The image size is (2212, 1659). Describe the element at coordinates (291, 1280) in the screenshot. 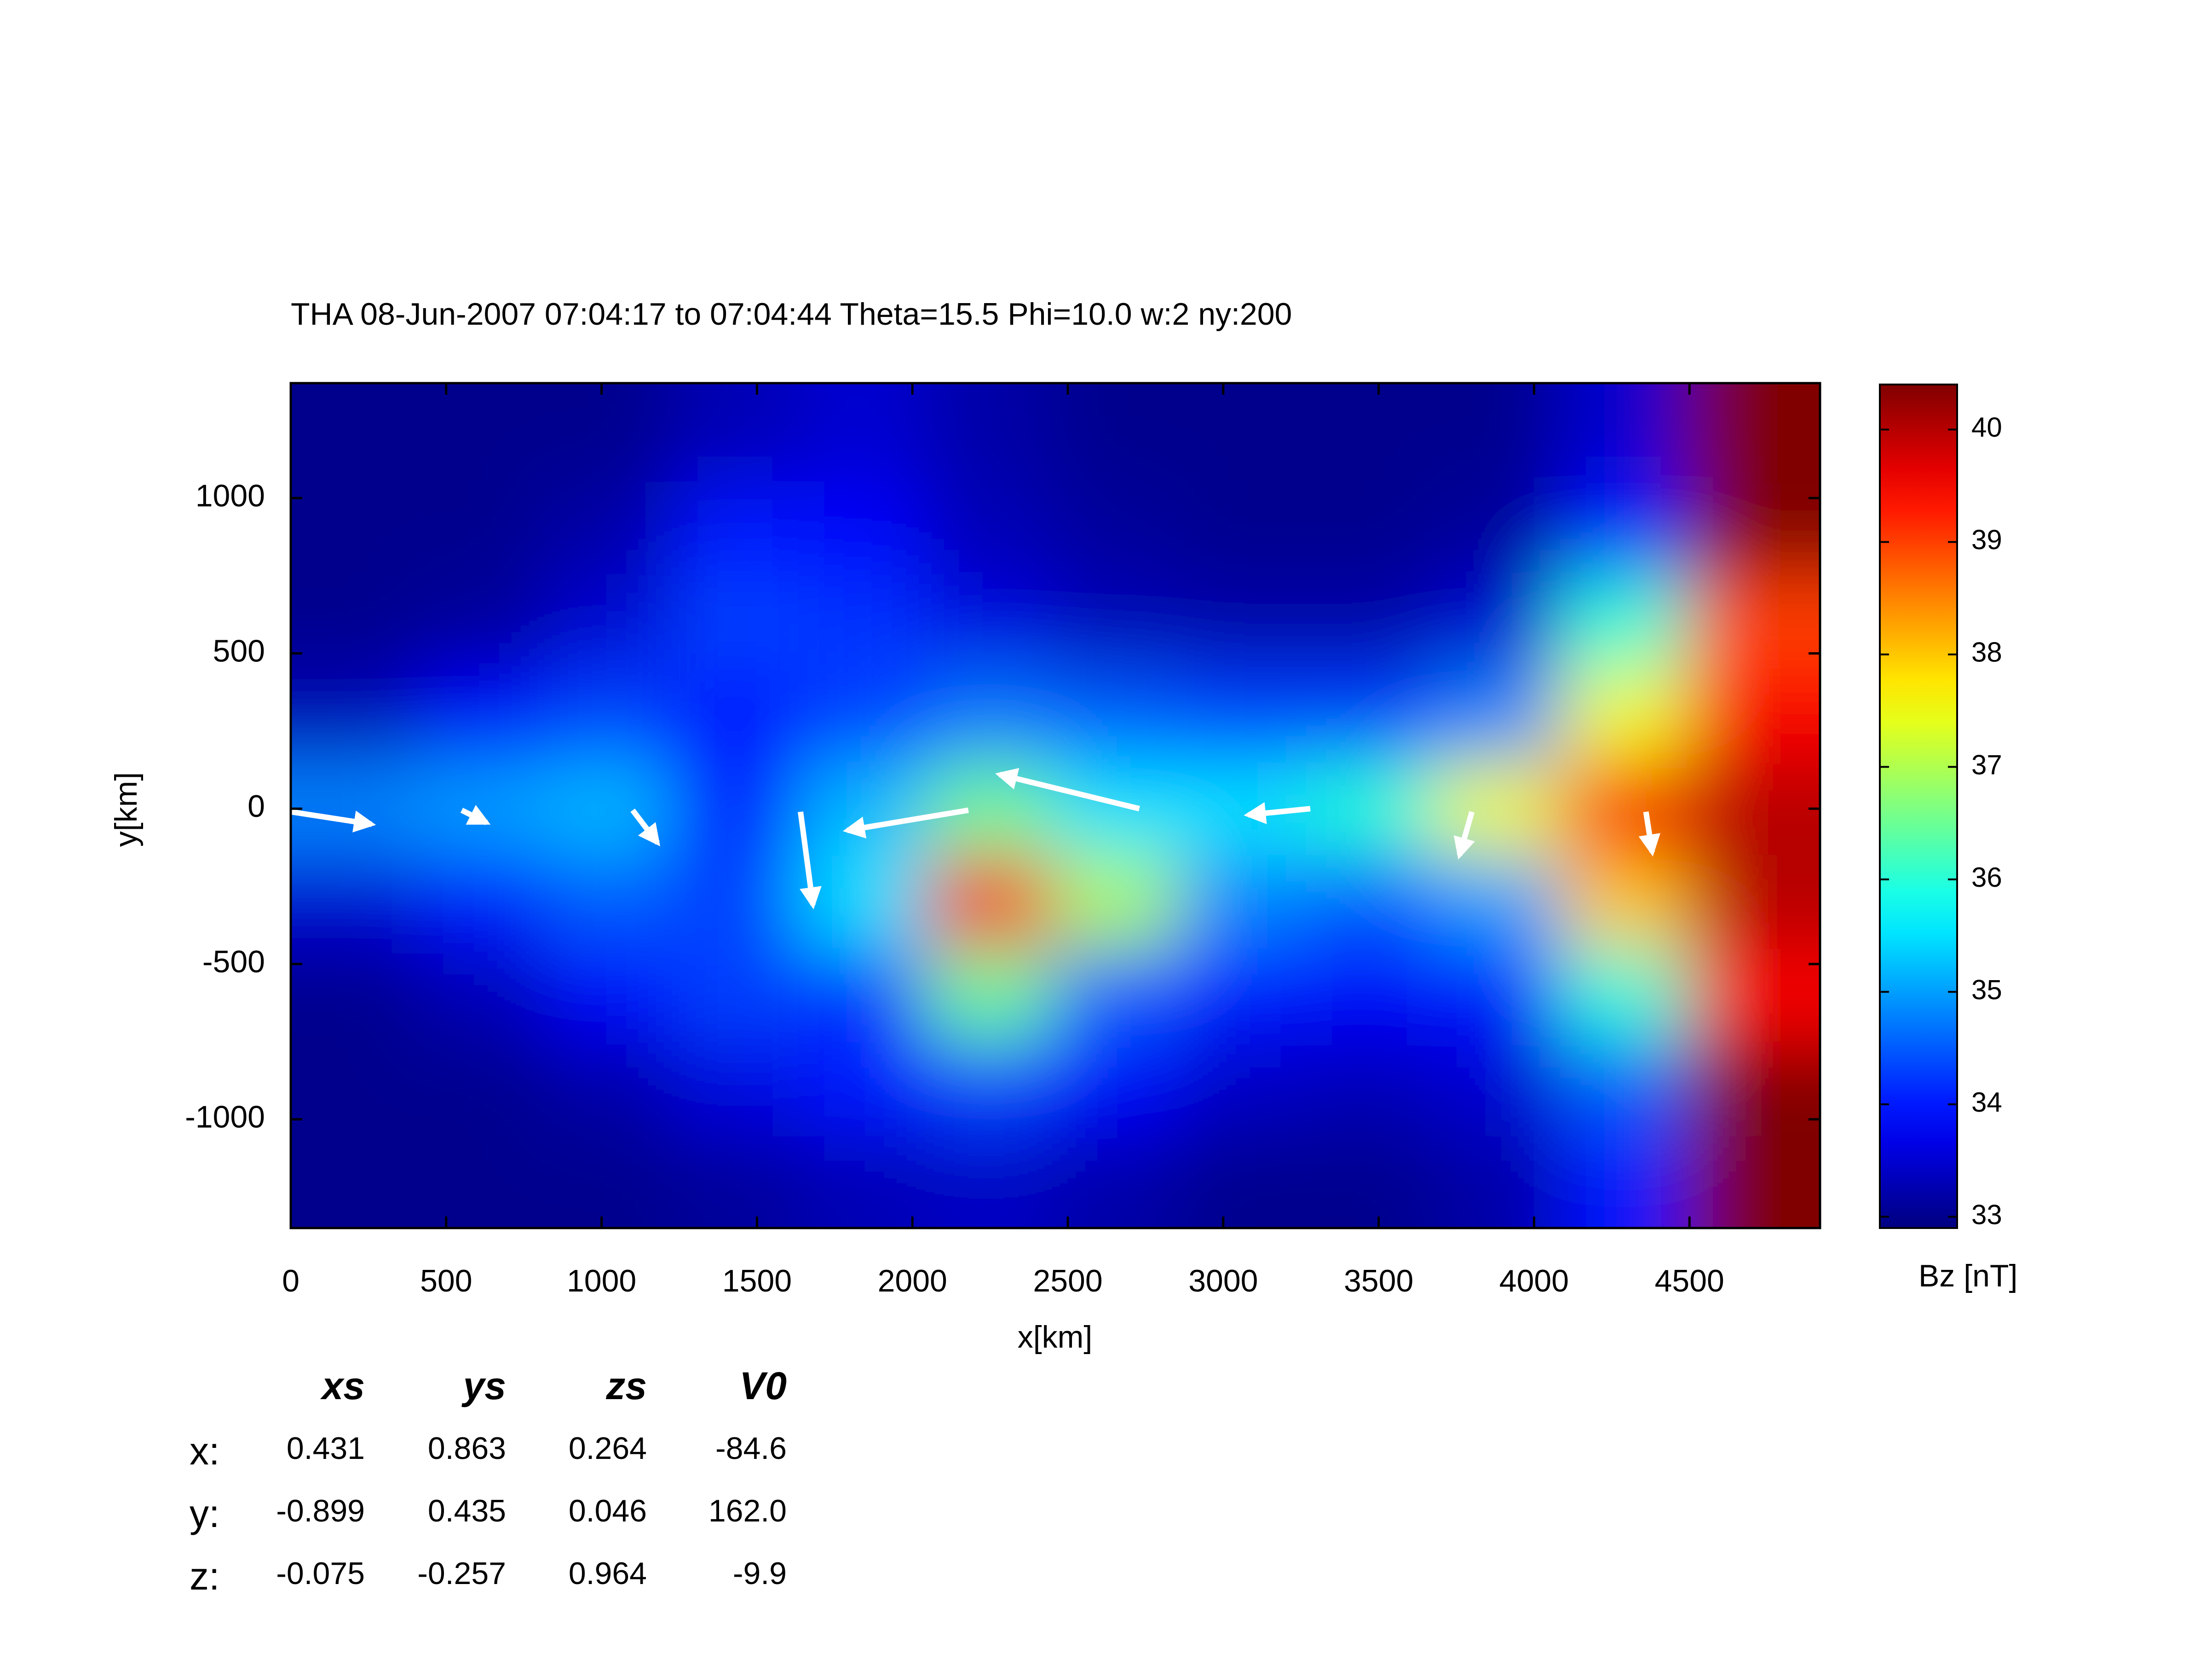

I see `x-tick-label: 0` at that location.